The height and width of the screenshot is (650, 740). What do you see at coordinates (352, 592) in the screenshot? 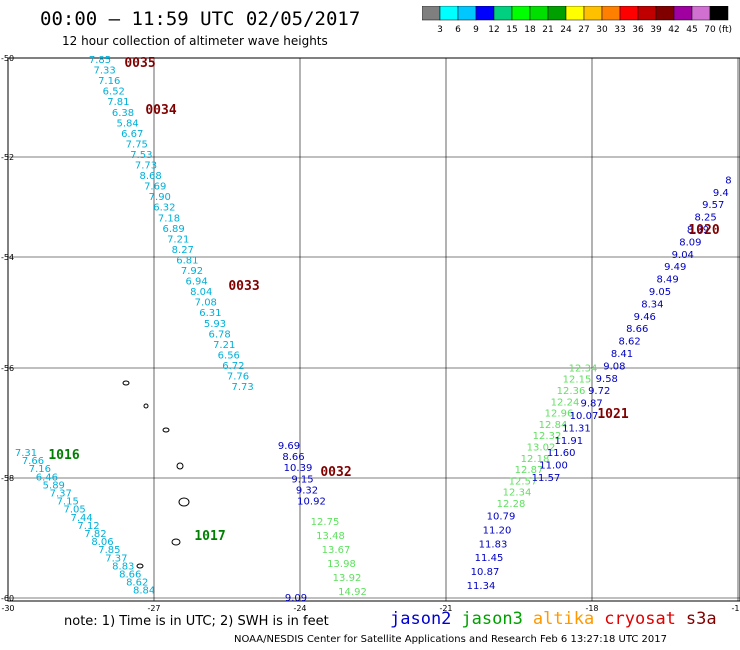
I see `wave-height-value: 14.92` at bounding box center [352, 592].